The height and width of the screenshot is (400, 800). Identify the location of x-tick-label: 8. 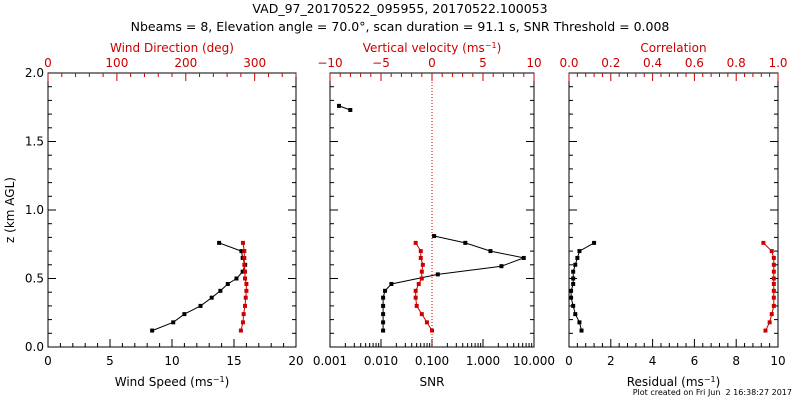
(736, 361).